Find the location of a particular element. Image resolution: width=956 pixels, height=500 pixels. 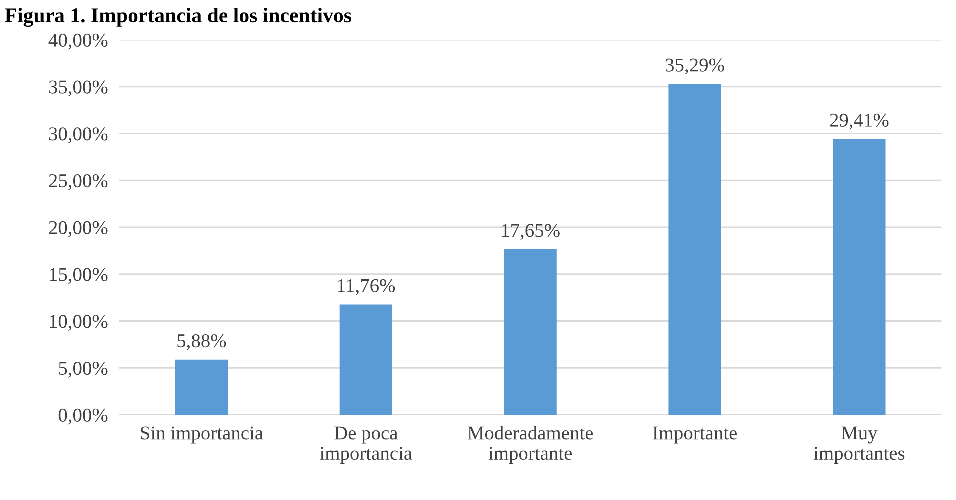

x-tick-label: Sin importancia is located at coordinates (202, 435).